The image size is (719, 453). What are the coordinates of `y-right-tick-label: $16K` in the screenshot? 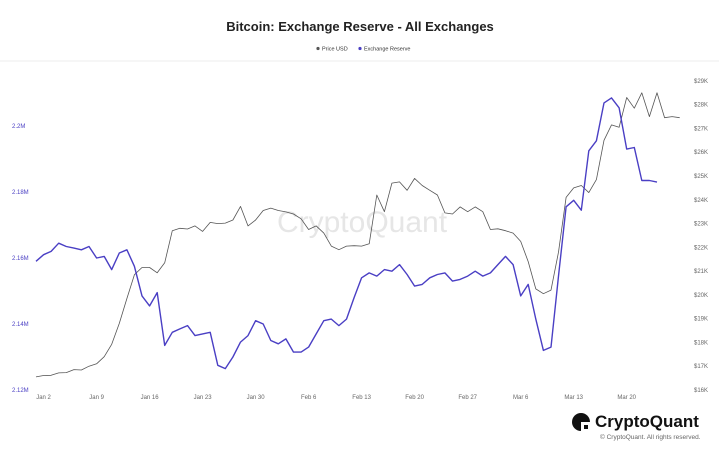 It's located at (701, 391).